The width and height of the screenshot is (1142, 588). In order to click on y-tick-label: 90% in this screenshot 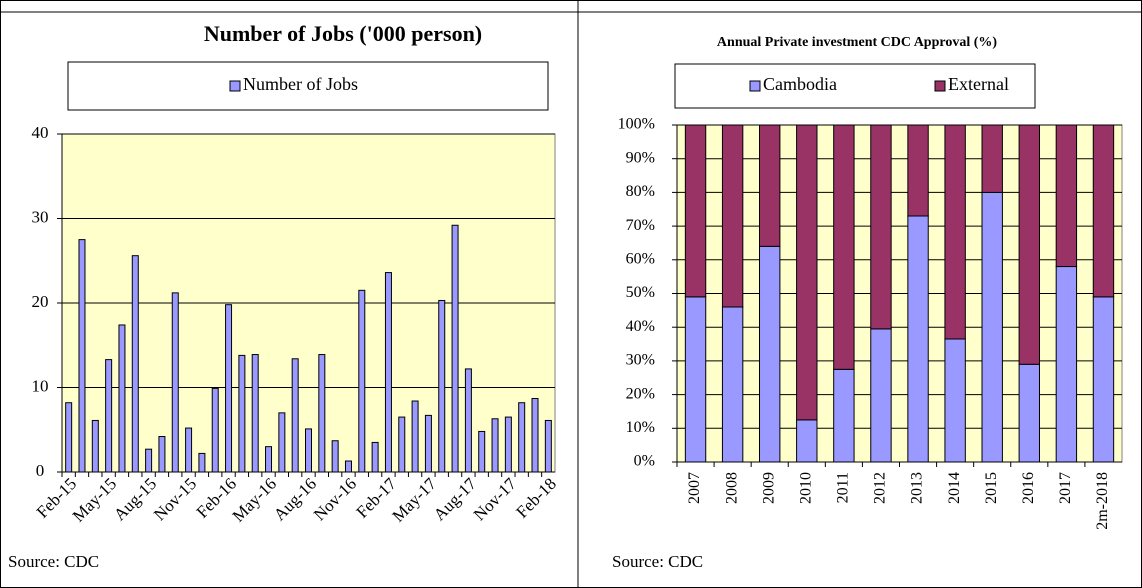, I will do `click(640, 157)`.